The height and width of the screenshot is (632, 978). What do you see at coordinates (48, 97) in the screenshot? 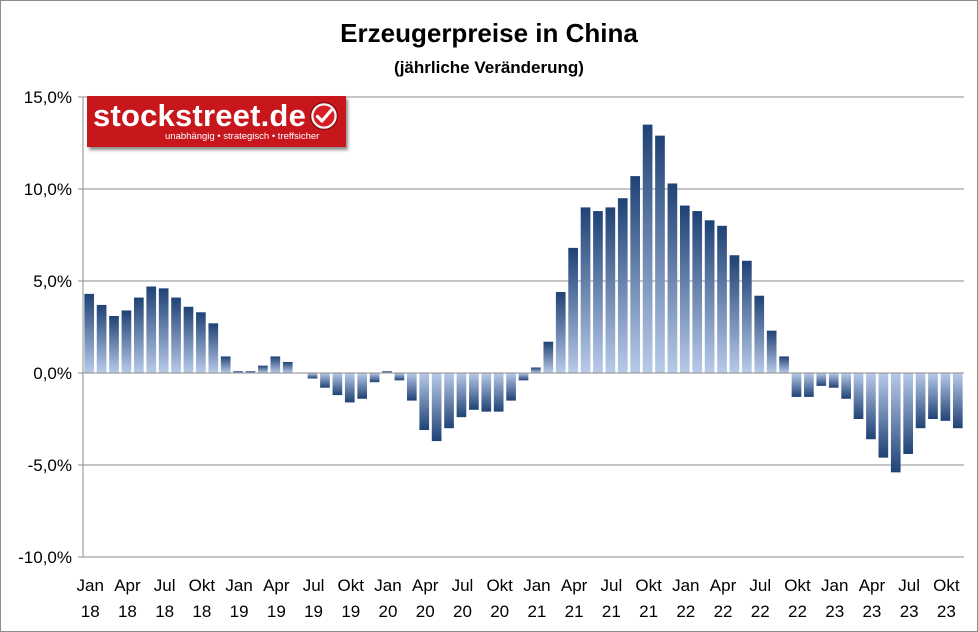
I see `y-tick-label: 15,0%` at bounding box center [48, 97].